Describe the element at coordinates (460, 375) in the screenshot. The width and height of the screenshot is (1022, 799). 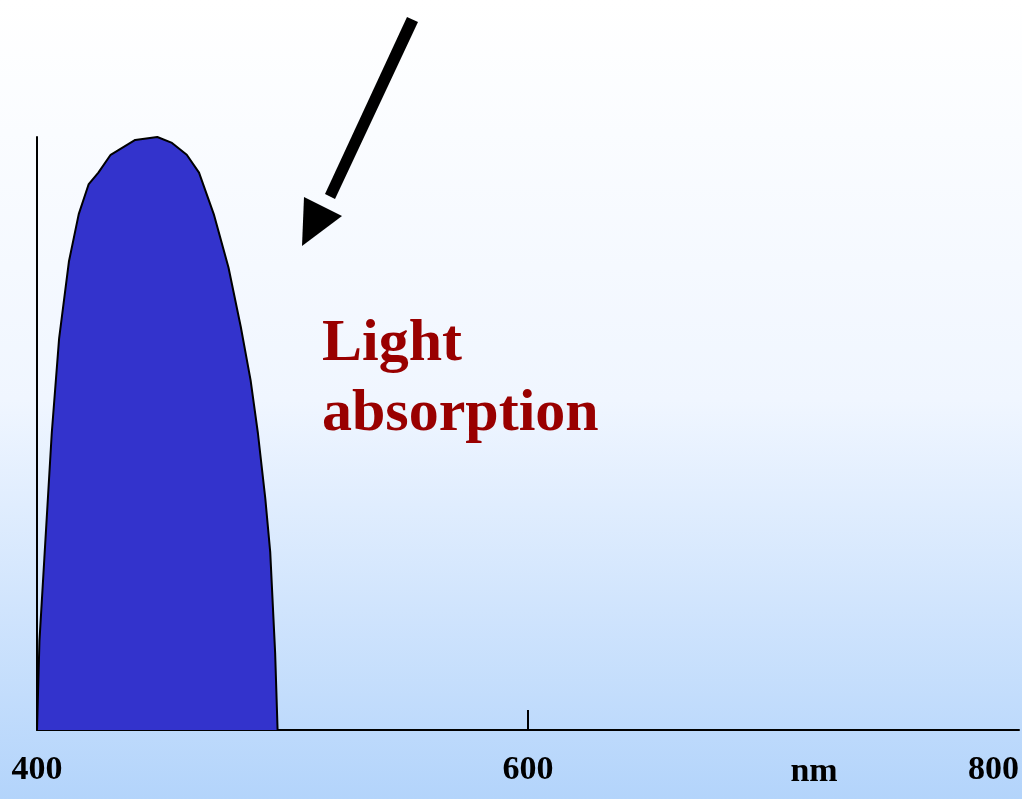
I see `annotation: Light absorption` at that location.